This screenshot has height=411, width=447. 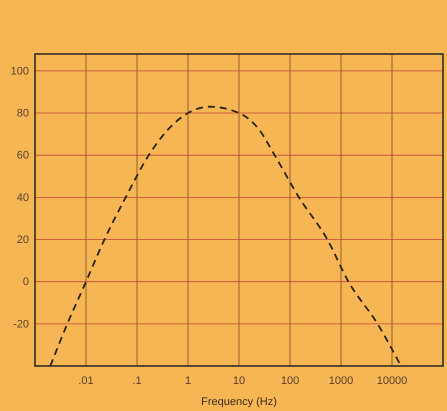 What do you see at coordinates (19, 71) in the screenshot?
I see `y-tick-label: 100` at bounding box center [19, 71].